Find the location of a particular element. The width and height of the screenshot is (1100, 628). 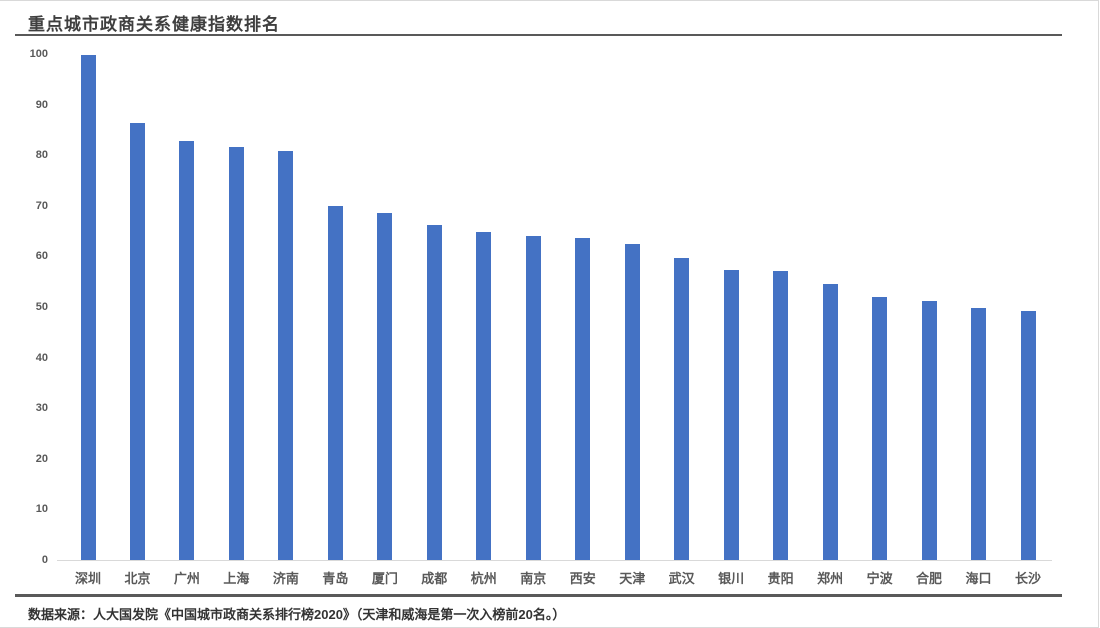

y-axis-tick-label: 90 is located at coordinates (41, 104).